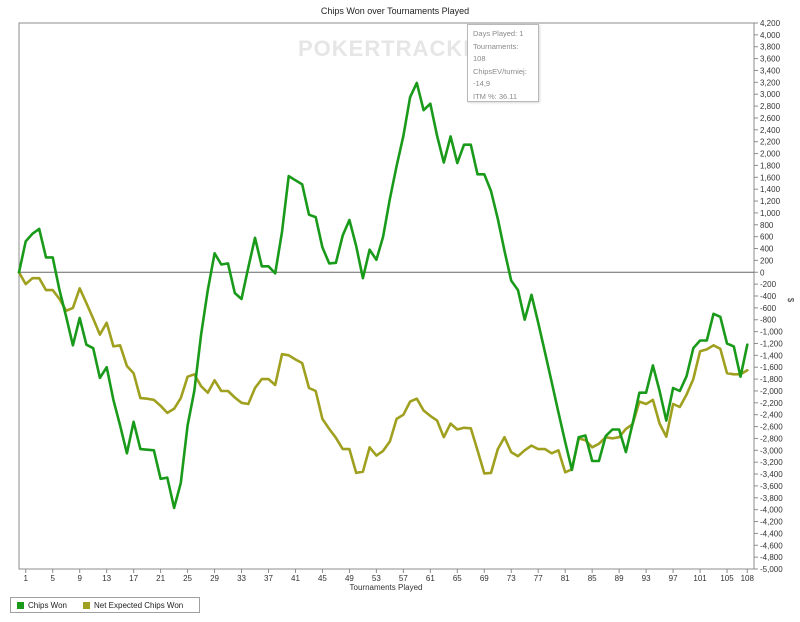 The height and width of the screenshot is (622, 800). Describe the element at coordinates (771, 332) in the screenshot. I see `y-tick-label: -1,000` at that location.